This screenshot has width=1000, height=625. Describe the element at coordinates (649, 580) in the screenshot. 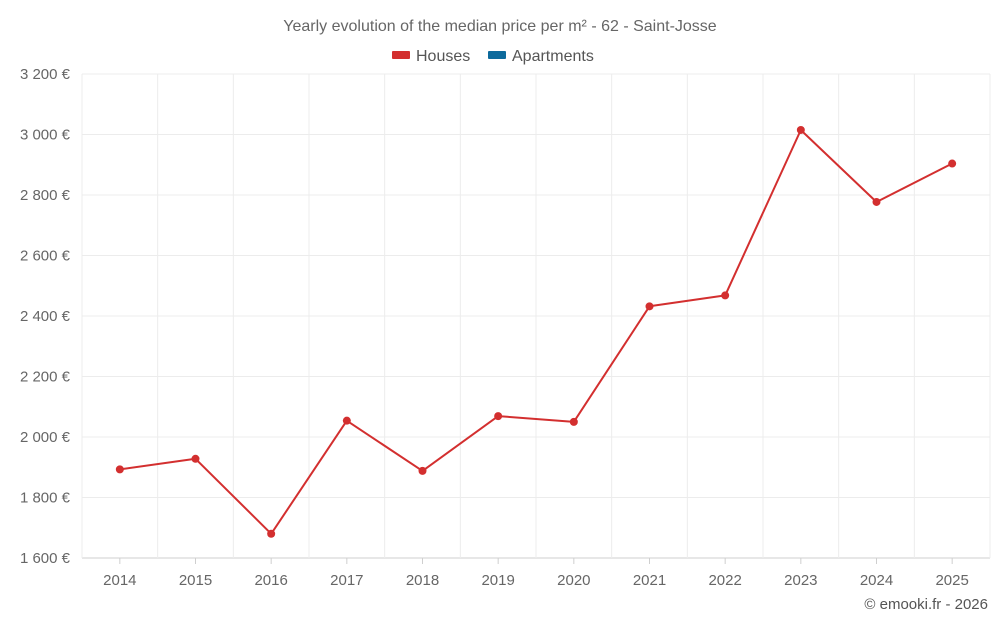

I see `x-tick-label: 2021` at that location.